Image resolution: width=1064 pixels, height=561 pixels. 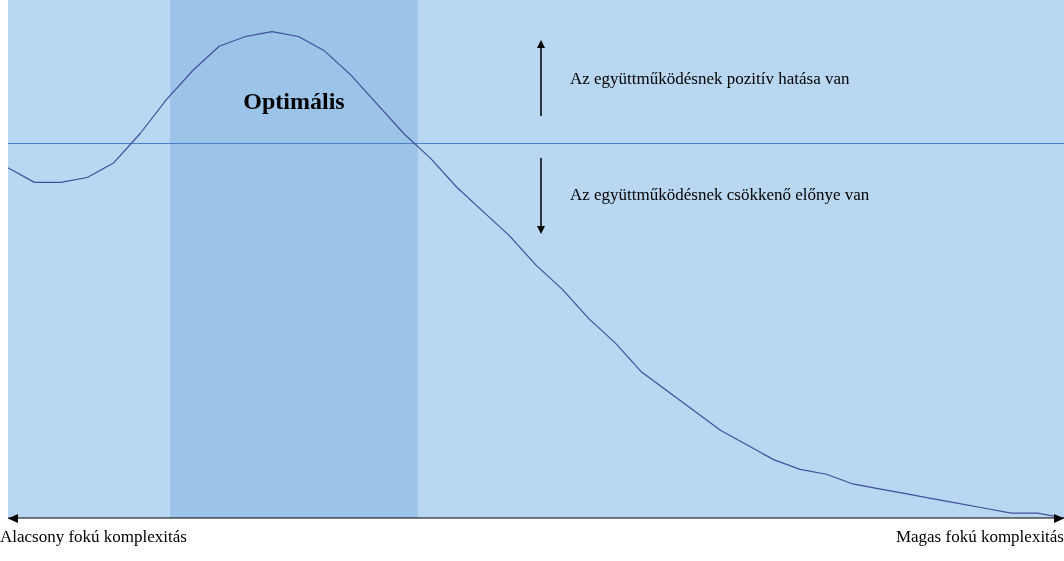 What do you see at coordinates (93, 537) in the screenshot?
I see `text: Alacsony fokú komplexitás` at bounding box center [93, 537].